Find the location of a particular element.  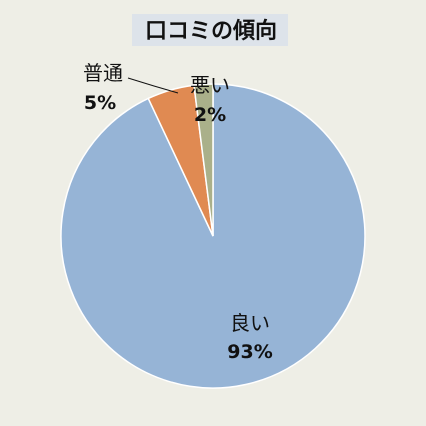

chart-title-background is located at coordinates (210, 30).